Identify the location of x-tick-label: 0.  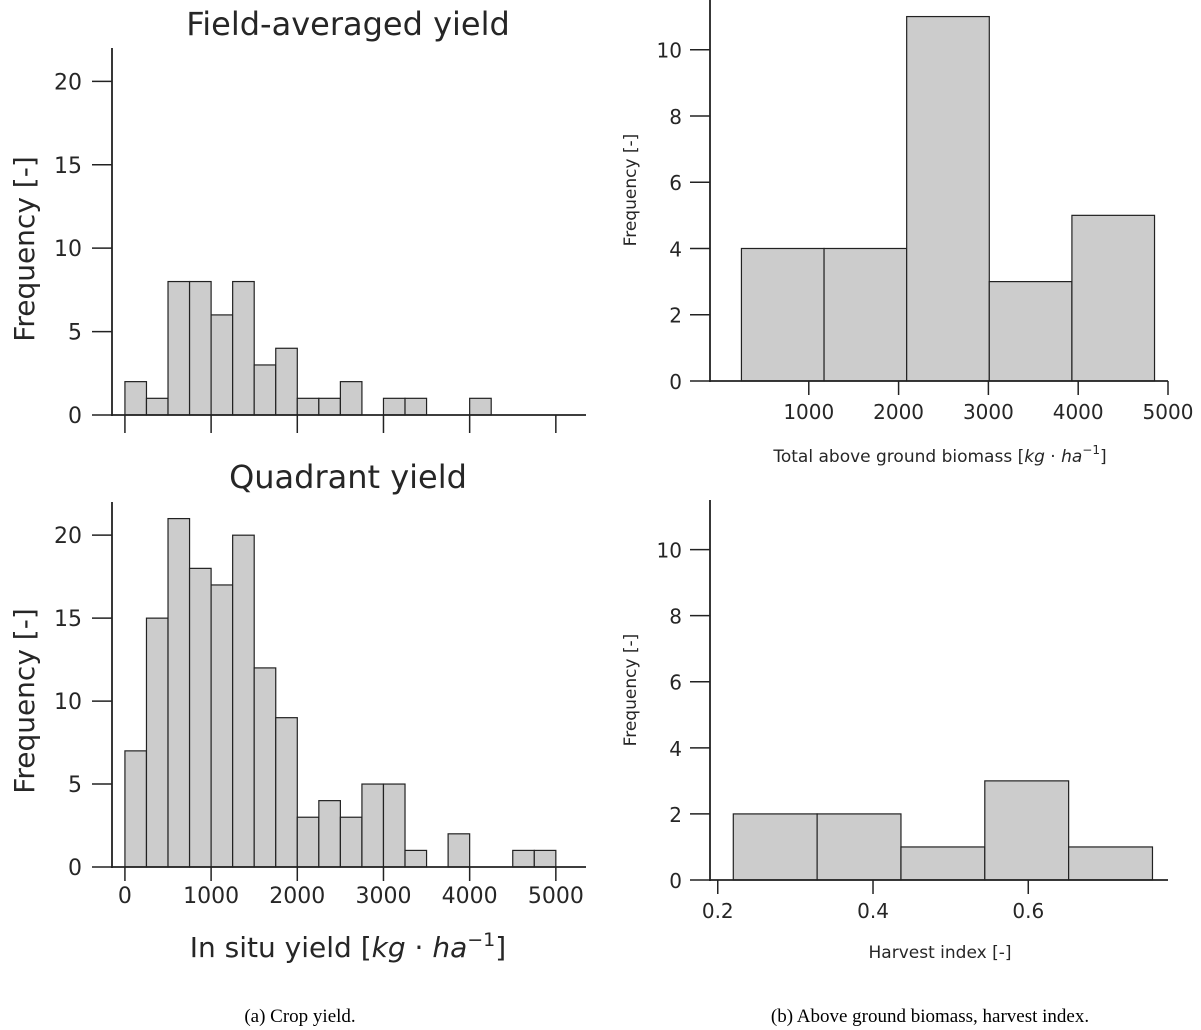
(125, 896).